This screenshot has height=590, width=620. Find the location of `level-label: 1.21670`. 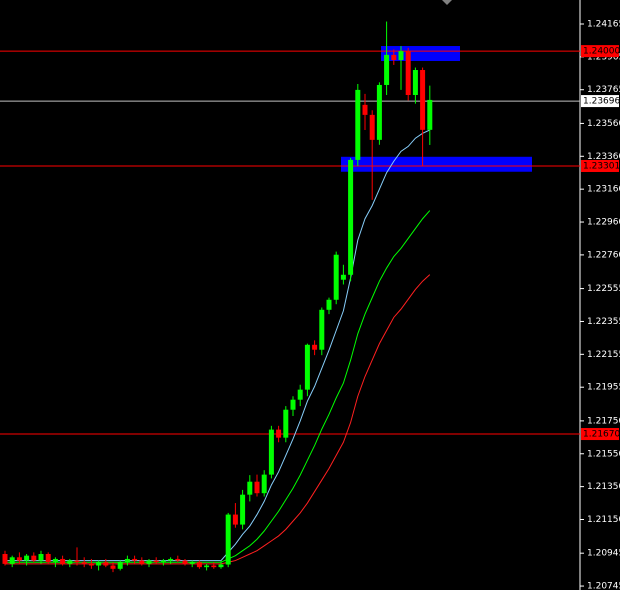

level-label: 1.21670 is located at coordinates (601, 435).